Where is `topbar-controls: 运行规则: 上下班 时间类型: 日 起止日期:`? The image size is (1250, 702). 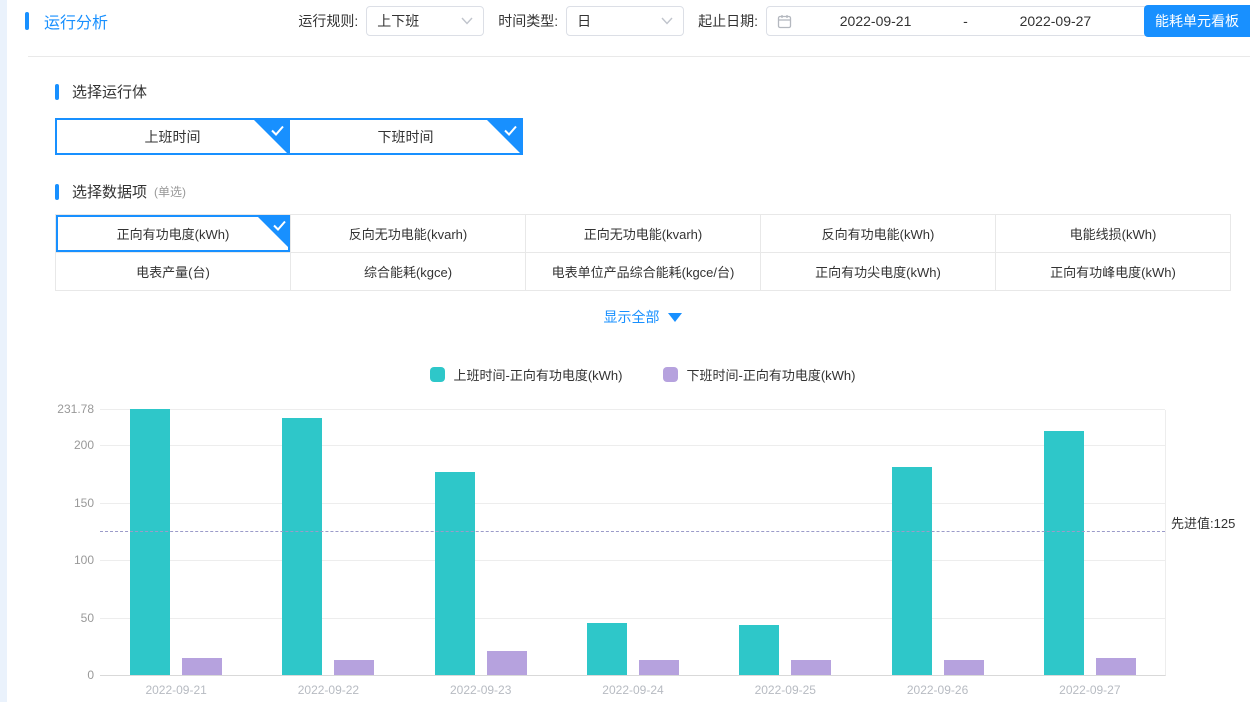 topbar-controls: 运行规则: 上下班 时间类型: 日 起止日期: is located at coordinates (724, 21).